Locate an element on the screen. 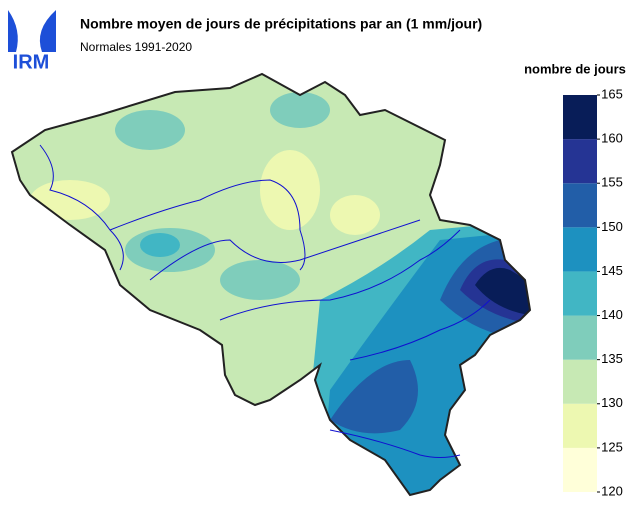  legend-tick-label: 125 is located at coordinates (612, 446).